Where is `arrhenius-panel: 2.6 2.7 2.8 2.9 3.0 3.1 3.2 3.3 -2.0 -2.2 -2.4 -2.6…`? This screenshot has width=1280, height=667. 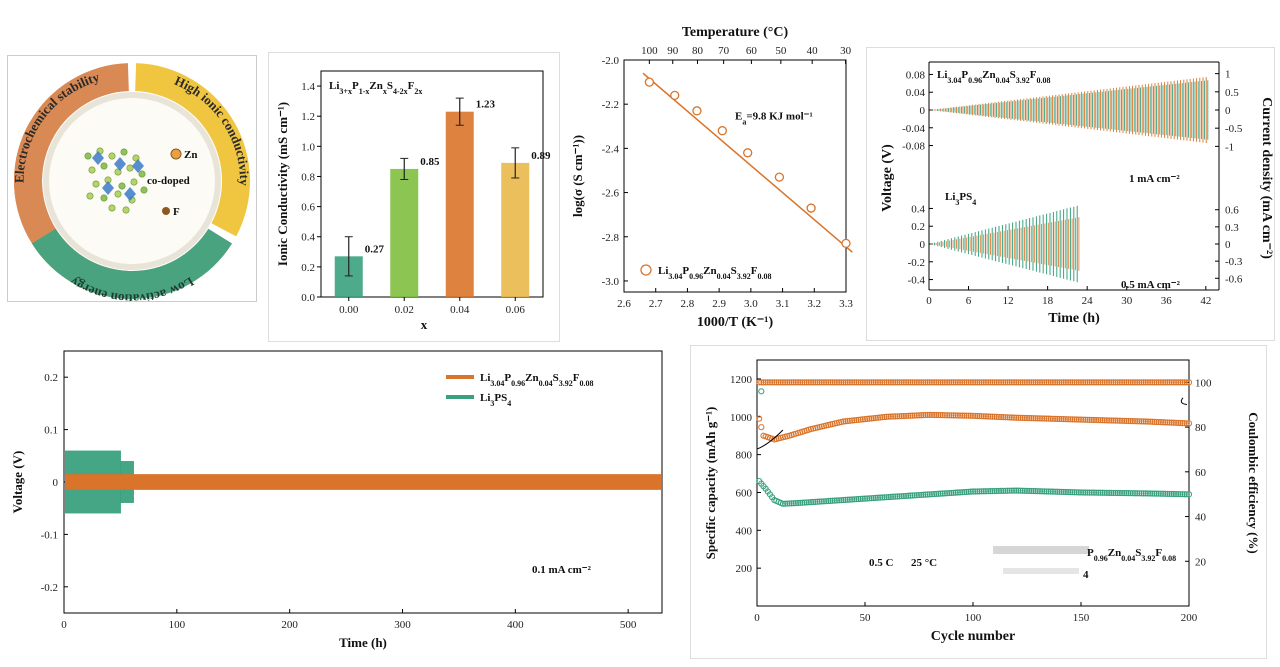
arrhenius-panel: 2.6 2.7 2.8 2.9 3.0 3.1 3.2 3.3 -2.0 -2.2 -2.4 -2.6… is located at coordinates (712, 173).